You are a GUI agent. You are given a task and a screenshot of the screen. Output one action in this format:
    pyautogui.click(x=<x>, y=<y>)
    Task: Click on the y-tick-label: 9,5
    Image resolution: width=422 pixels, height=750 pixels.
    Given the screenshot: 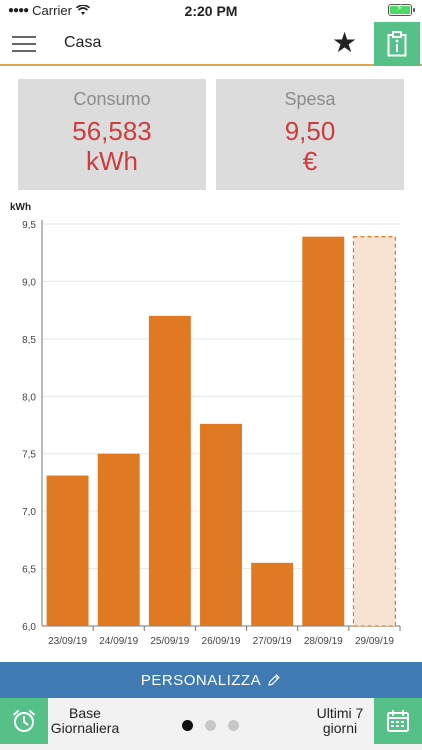 What is the action you would take?
    pyautogui.click(x=29, y=225)
    